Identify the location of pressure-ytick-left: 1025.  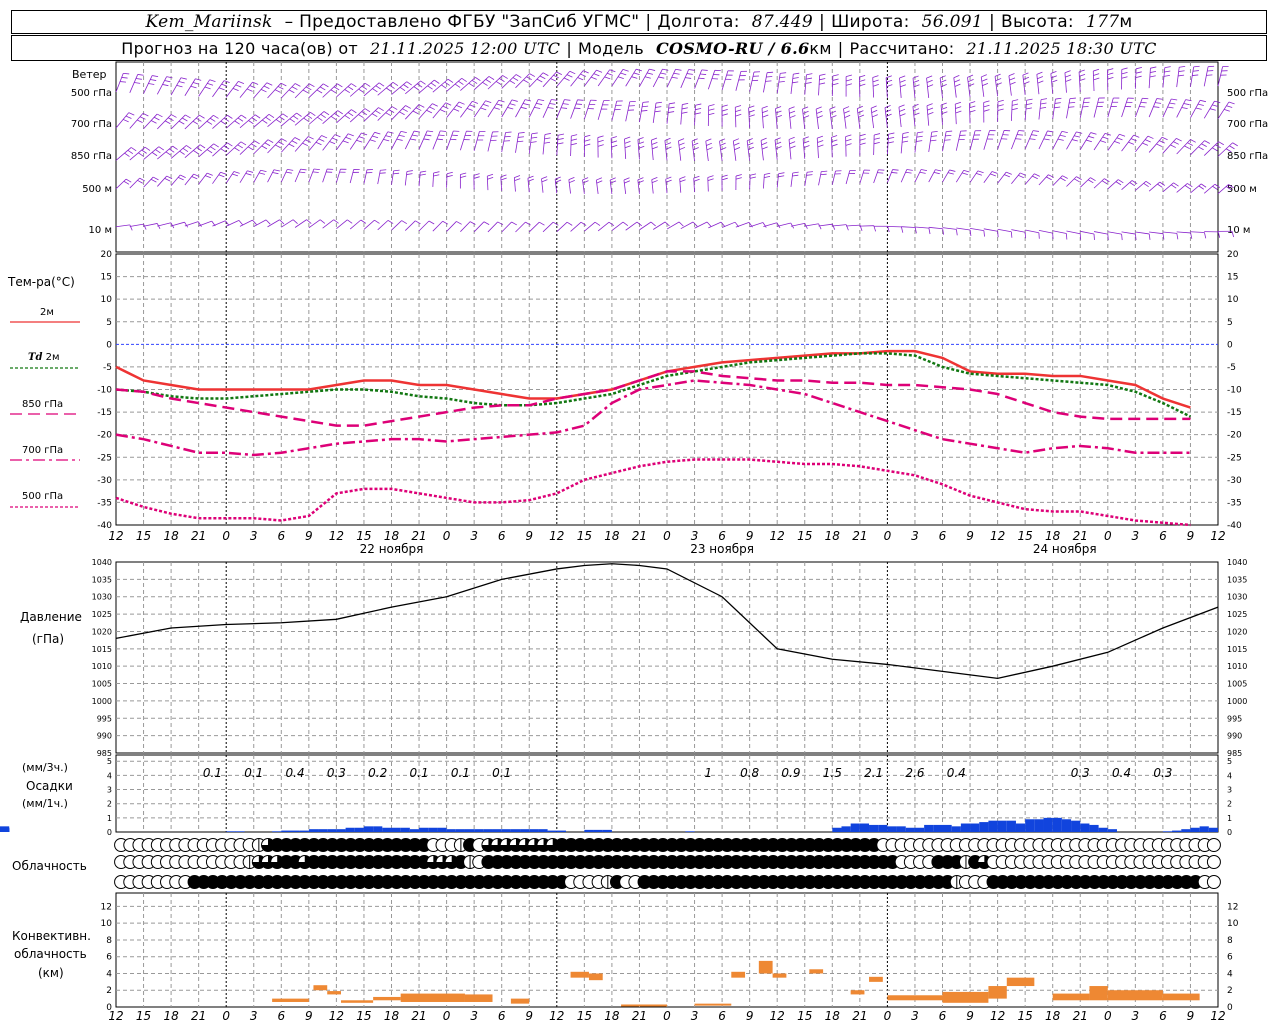
(102, 614).